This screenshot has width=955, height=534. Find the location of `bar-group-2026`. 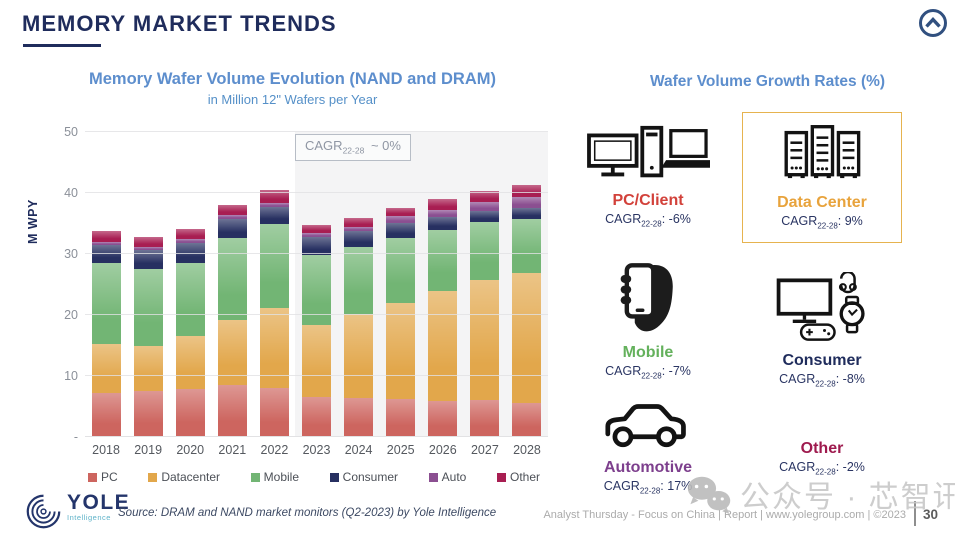

bar-group-2026 is located at coordinates (443, 284).